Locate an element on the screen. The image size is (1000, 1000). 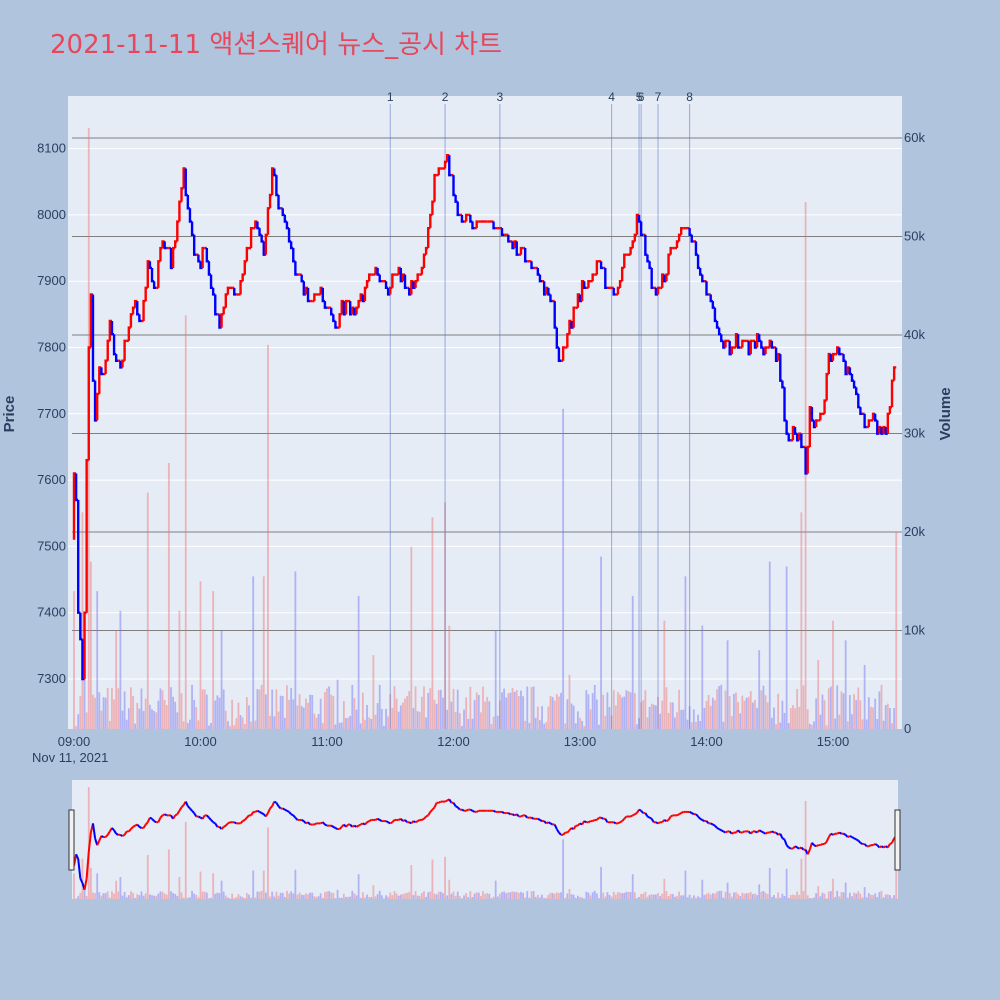
range-slider-handle-right is located at coordinates (897, 840).